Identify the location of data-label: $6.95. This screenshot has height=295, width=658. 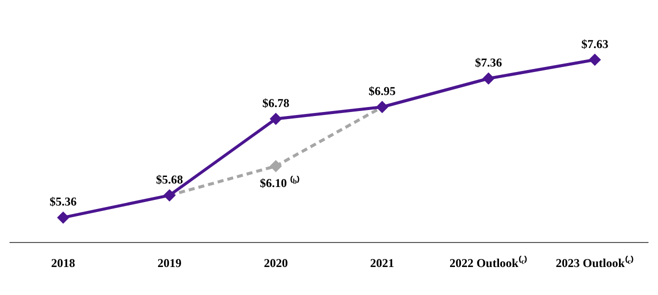
(382, 91).